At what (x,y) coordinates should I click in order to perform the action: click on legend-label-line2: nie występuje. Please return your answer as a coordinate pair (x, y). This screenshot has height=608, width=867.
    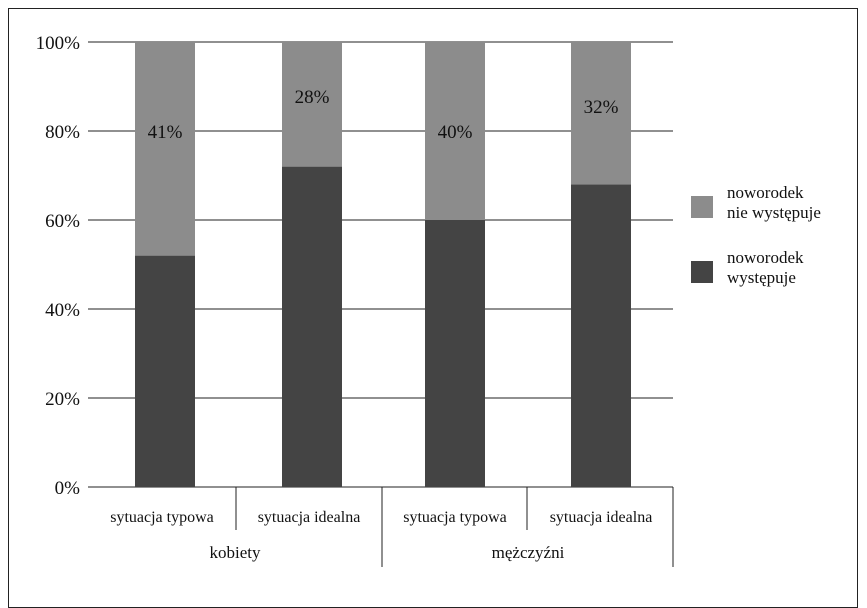
    Looking at the image, I should click on (774, 212).